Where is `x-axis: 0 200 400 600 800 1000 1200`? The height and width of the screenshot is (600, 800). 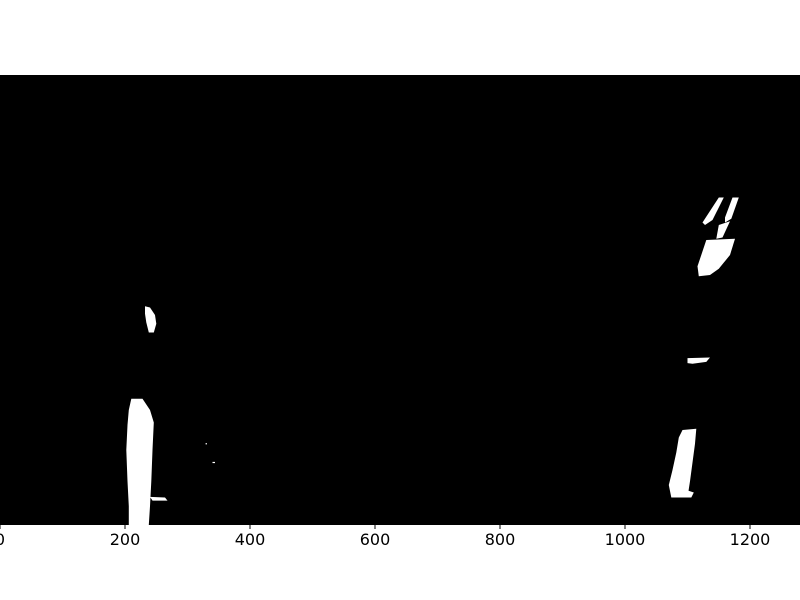
x-axis: 0 200 400 600 800 1000 1200 is located at coordinates (385, 537).